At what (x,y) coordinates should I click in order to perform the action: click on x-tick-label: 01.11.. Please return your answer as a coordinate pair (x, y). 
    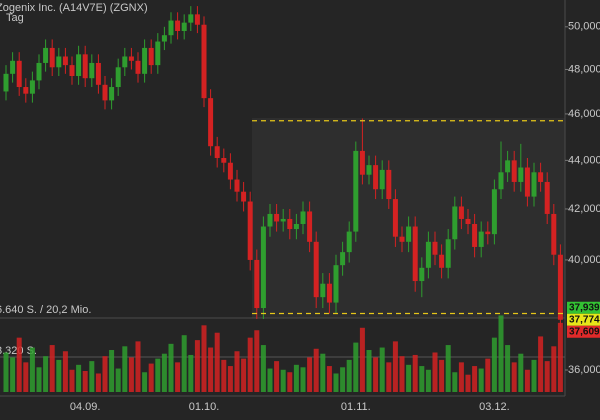
    Looking at the image, I should click on (356, 407).